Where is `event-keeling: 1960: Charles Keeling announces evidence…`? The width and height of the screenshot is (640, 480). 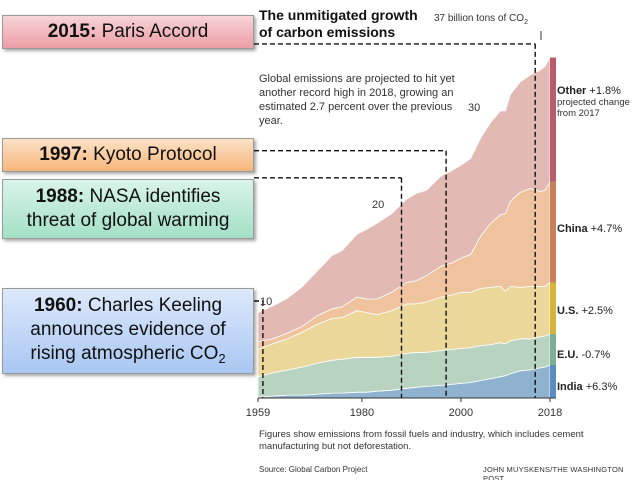
event-keeling: 1960: Charles Keeling announces evidence… is located at coordinates (128, 331).